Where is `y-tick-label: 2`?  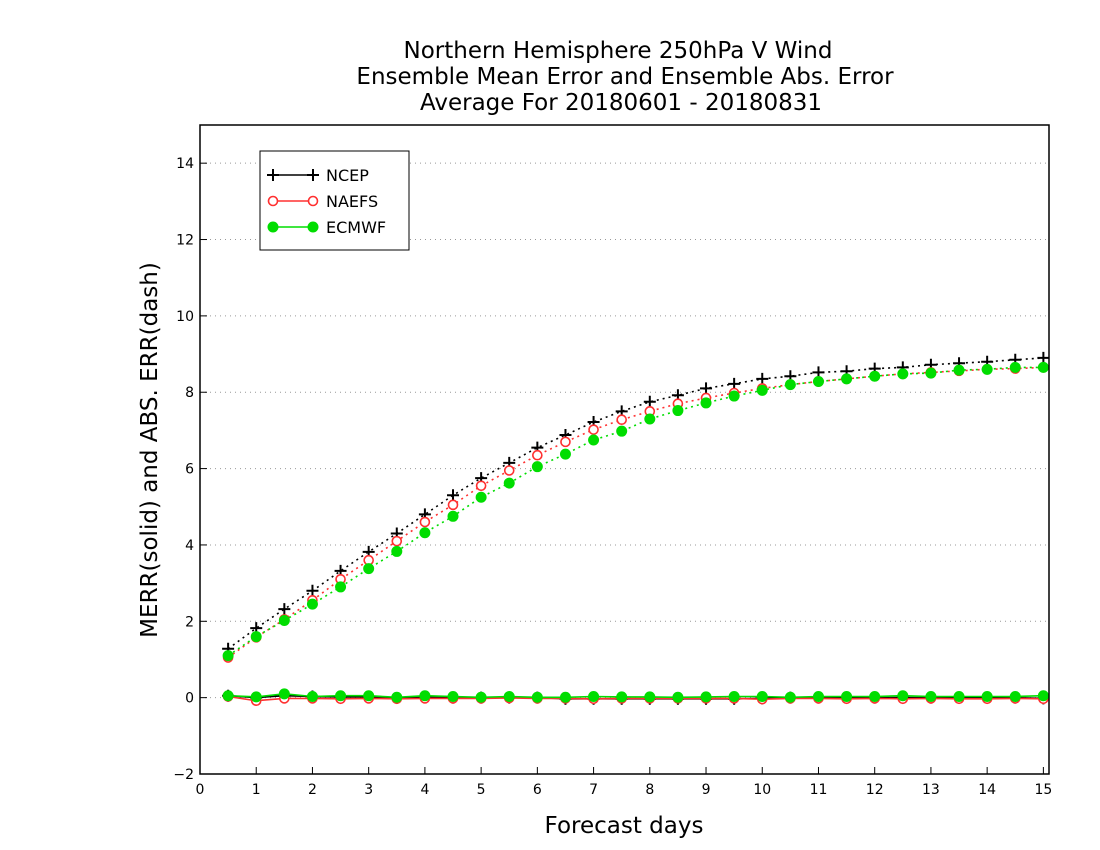 y-tick-label: 2 is located at coordinates (189, 622).